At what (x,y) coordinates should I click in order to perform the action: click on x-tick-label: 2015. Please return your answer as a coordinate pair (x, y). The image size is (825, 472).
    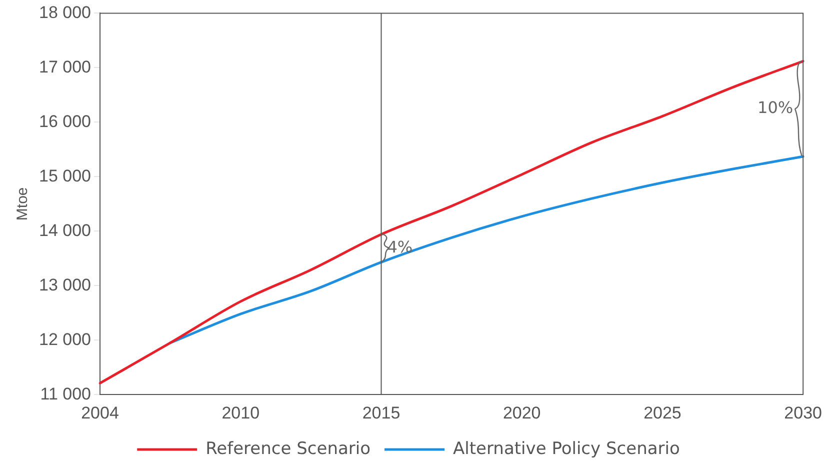
    Looking at the image, I should click on (381, 412).